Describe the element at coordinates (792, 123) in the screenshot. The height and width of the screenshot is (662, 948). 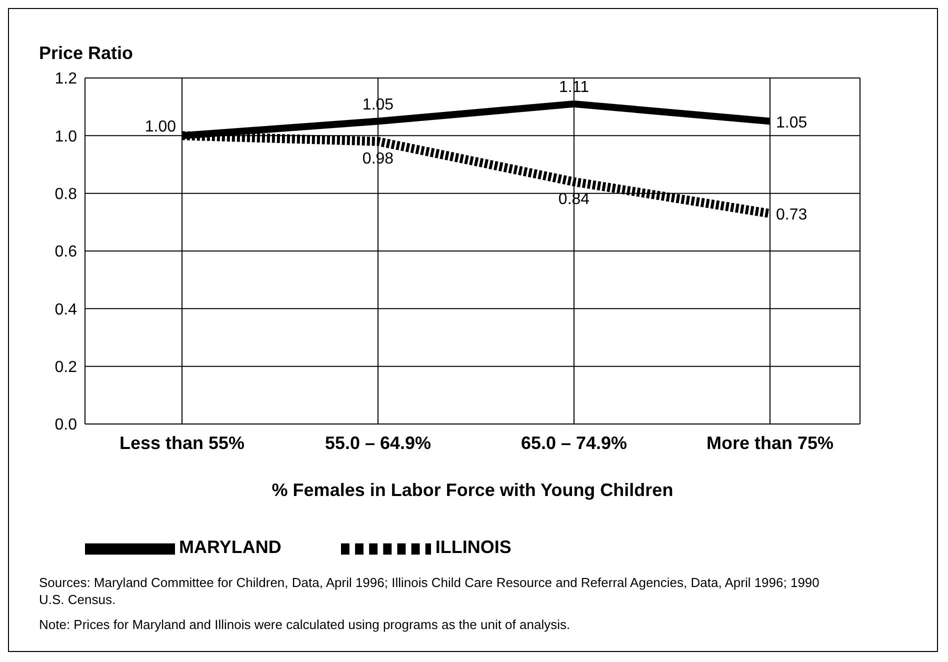
I see `data-label: 1.05` at that location.